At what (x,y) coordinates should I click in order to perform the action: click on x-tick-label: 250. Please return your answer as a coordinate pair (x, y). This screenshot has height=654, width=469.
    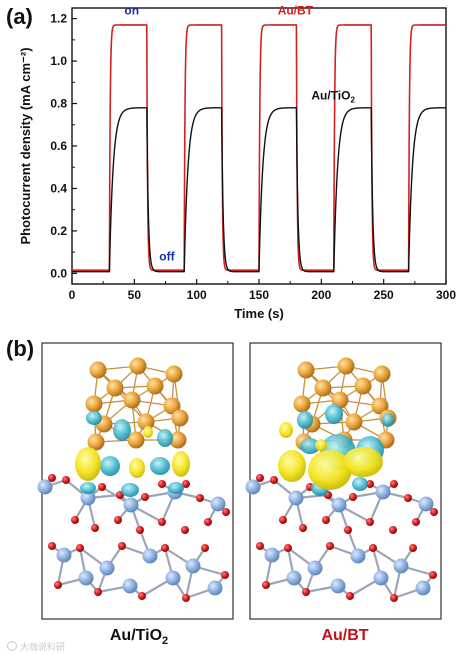
    Looking at the image, I should click on (384, 295).